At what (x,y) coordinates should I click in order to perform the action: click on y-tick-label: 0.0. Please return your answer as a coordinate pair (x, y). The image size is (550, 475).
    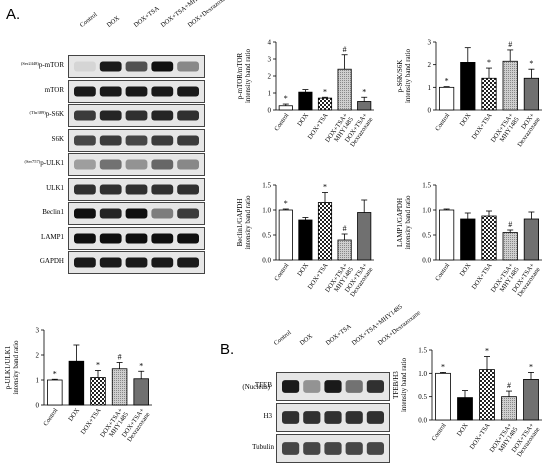
    Looking at the image, I should click on (426, 261).